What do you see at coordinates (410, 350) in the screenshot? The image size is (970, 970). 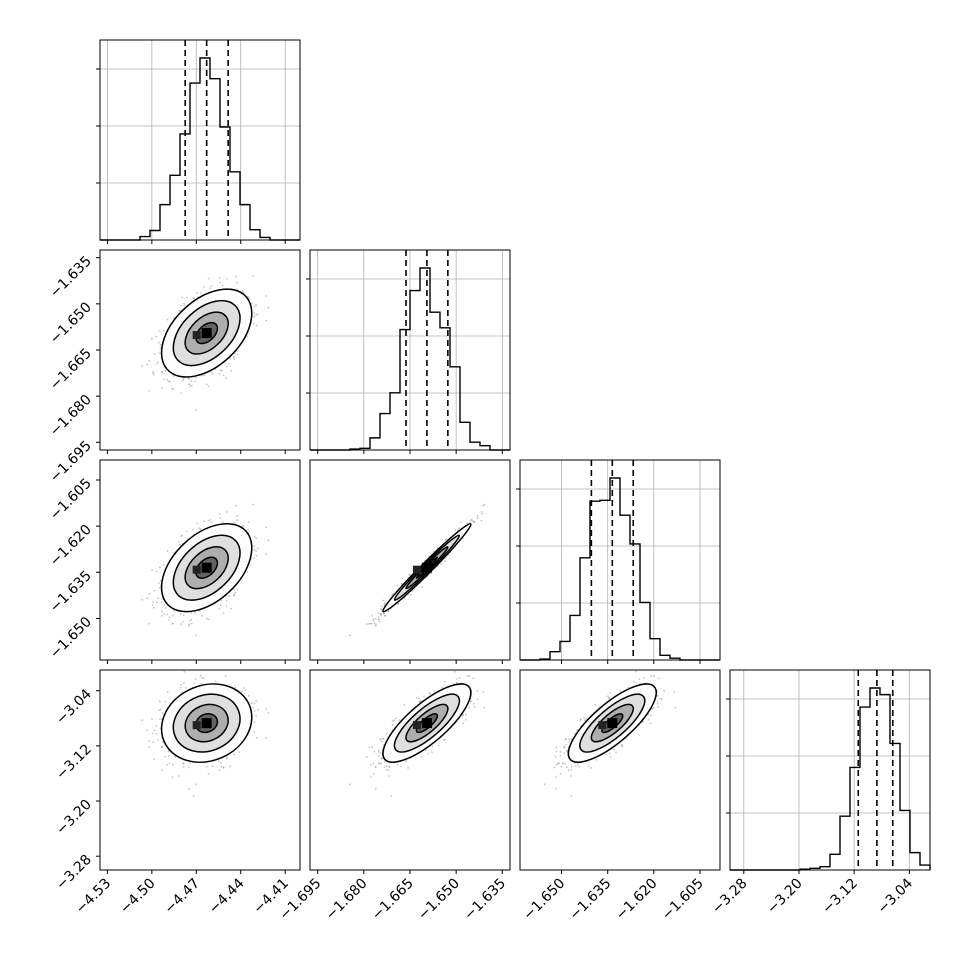 I see `hist-panel-1-frame` at bounding box center [410, 350].